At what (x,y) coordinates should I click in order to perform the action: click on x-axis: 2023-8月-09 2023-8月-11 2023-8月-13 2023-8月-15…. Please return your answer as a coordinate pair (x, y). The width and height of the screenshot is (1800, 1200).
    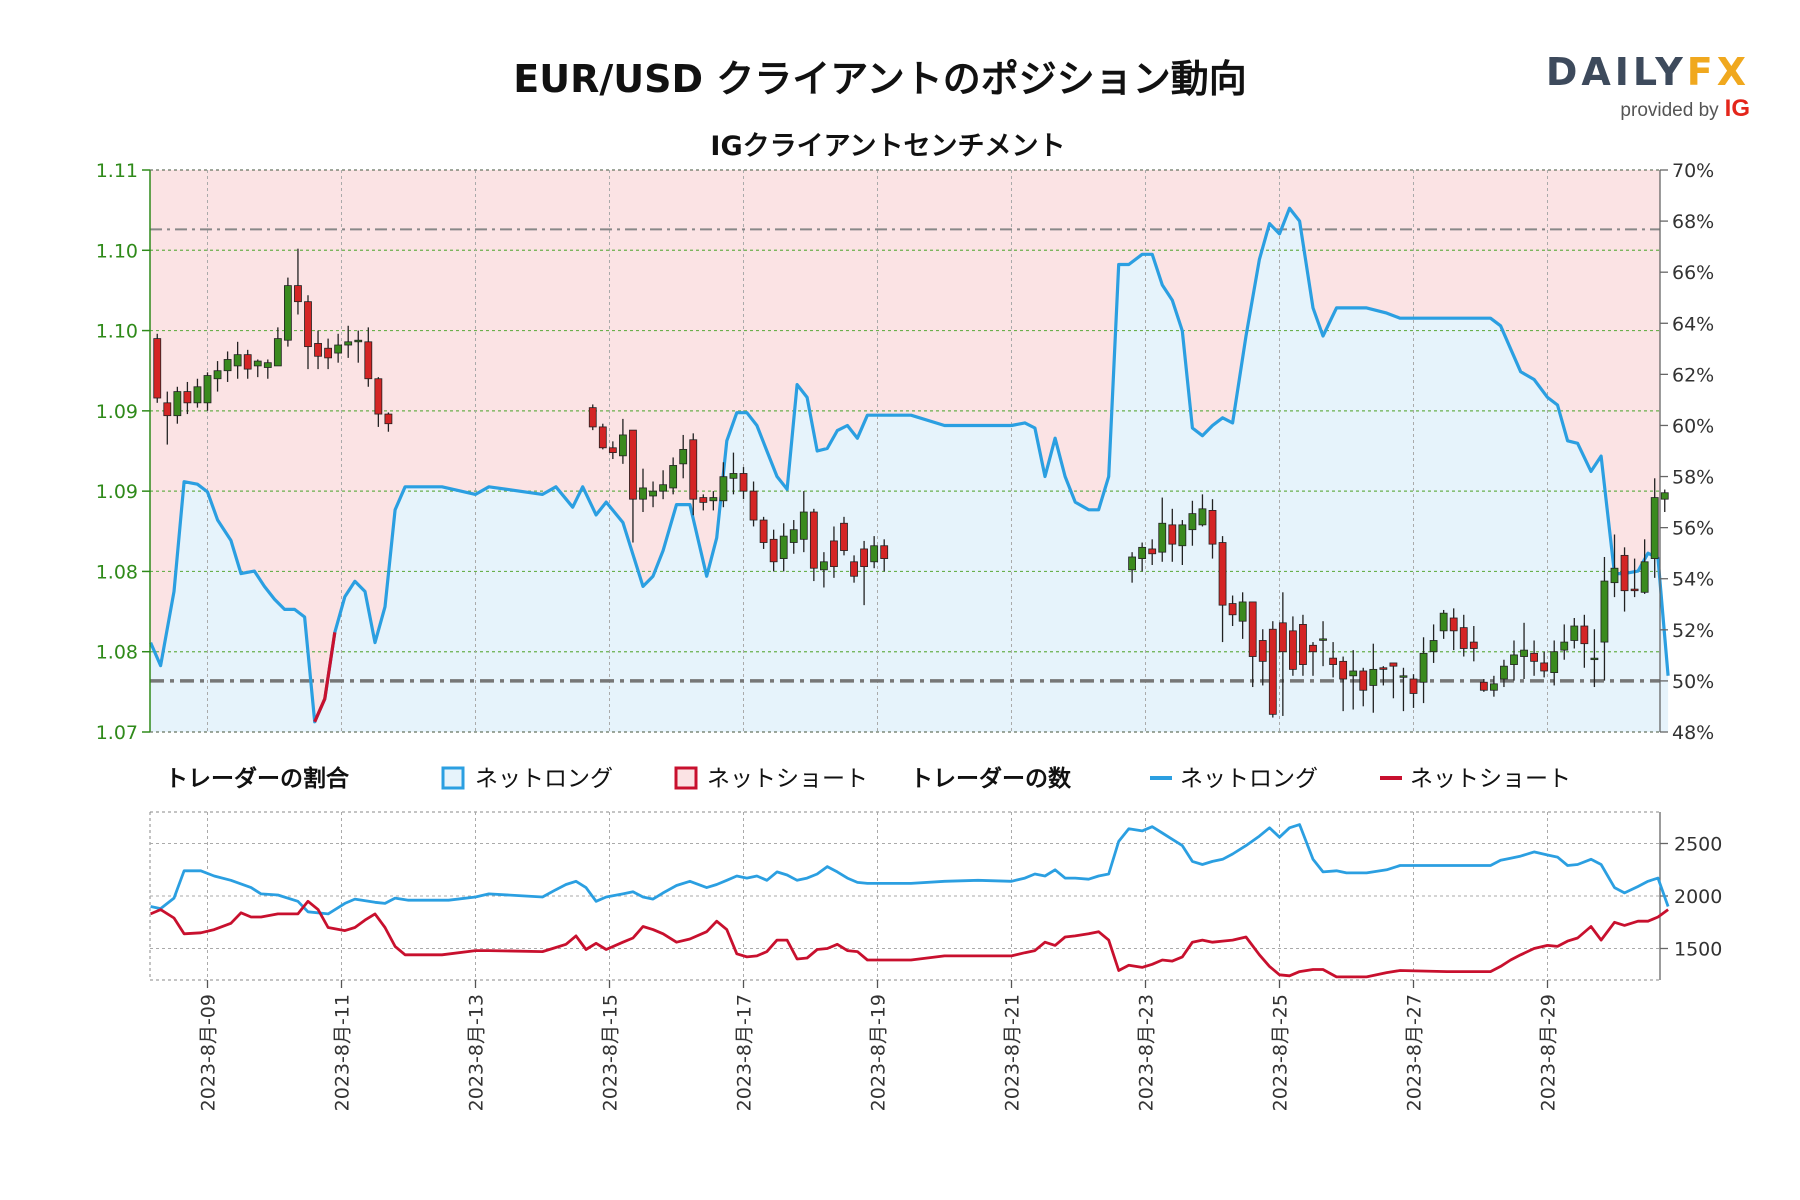
    Looking at the image, I should click on (879, 1045).